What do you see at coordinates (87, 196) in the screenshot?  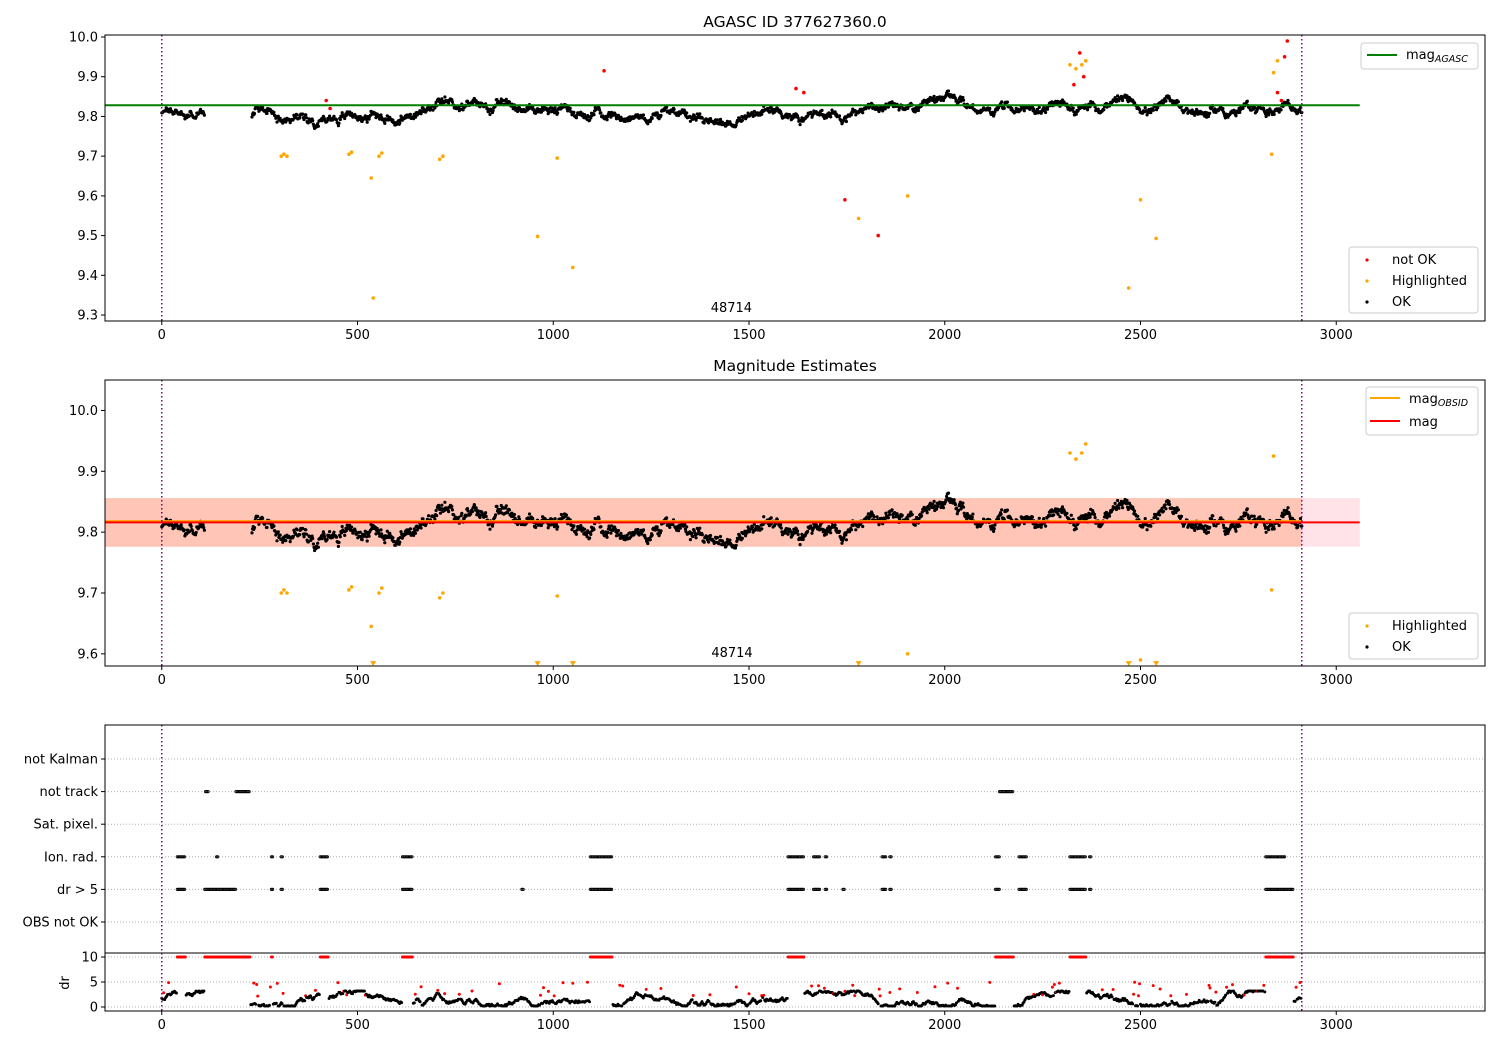 I see `p1-ytick-label: 9.6` at bounding box center [87, 196].